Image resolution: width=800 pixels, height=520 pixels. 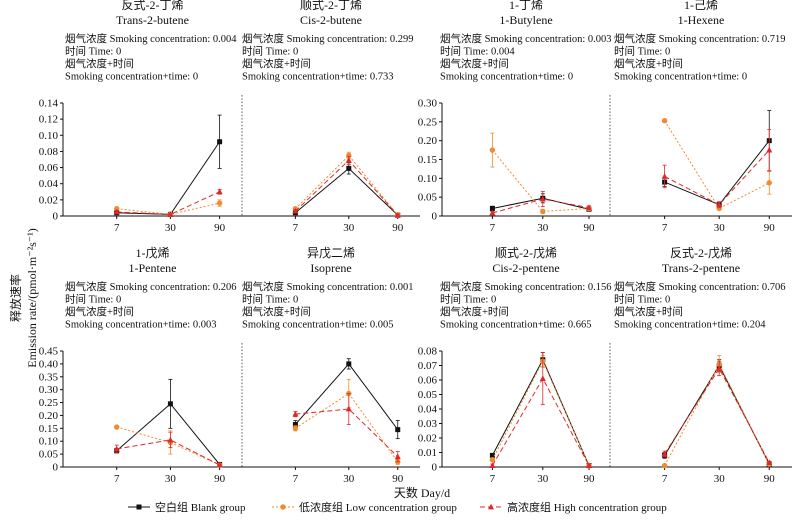 I want to click on stat-smoke: 烟气浓度 Smoking concentration: 0.004, so click(x=151, y=38).